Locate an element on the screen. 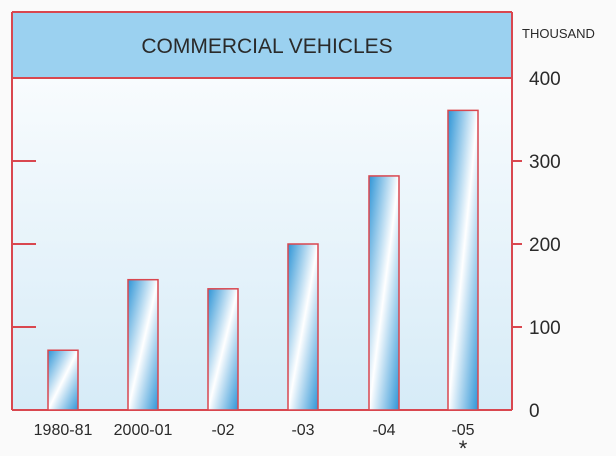 The image size is (616, 456). x-tick-label: -02 is located at coordinates (222, 430).